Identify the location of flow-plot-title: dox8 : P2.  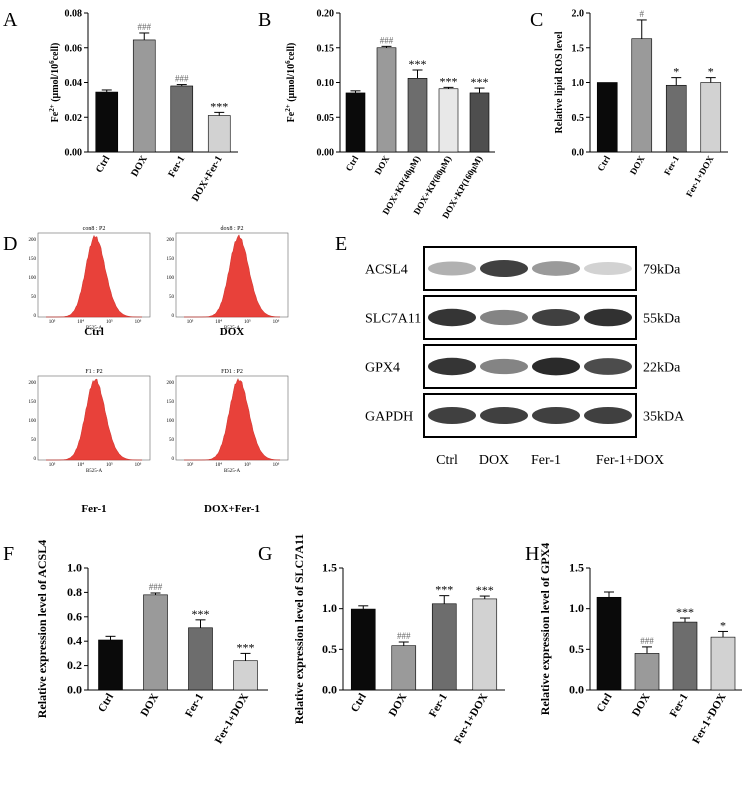
(231, 229).